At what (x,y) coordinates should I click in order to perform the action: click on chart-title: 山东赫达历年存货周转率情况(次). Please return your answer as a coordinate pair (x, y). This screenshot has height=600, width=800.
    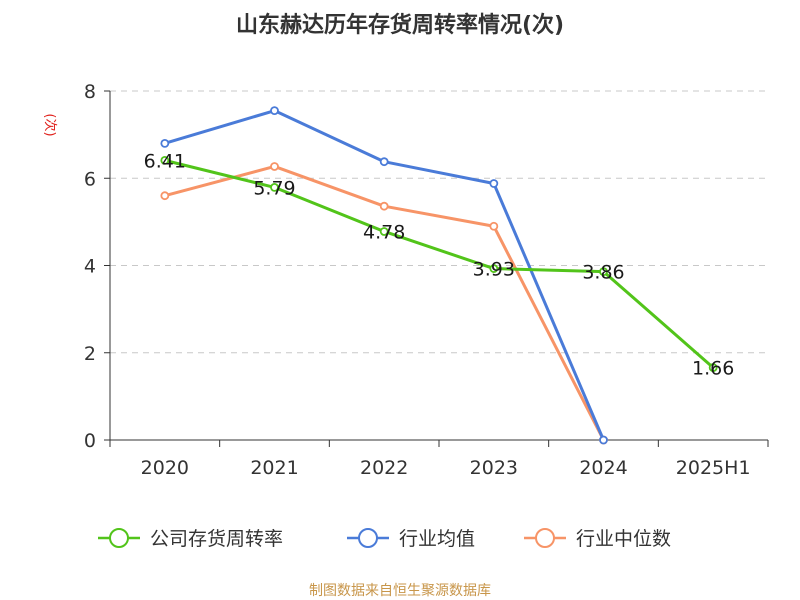
    Looking at the image, I should click on (400, 25).